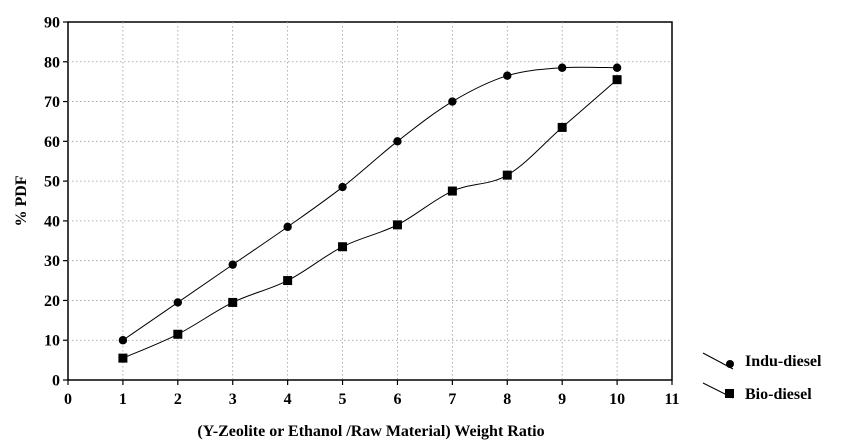 The height and width of the screenshot is (445, 841). What do you see at coordinates (729, 393) in the screenshot?
I see `legend-marker-square` at bounding box center [729, 393].